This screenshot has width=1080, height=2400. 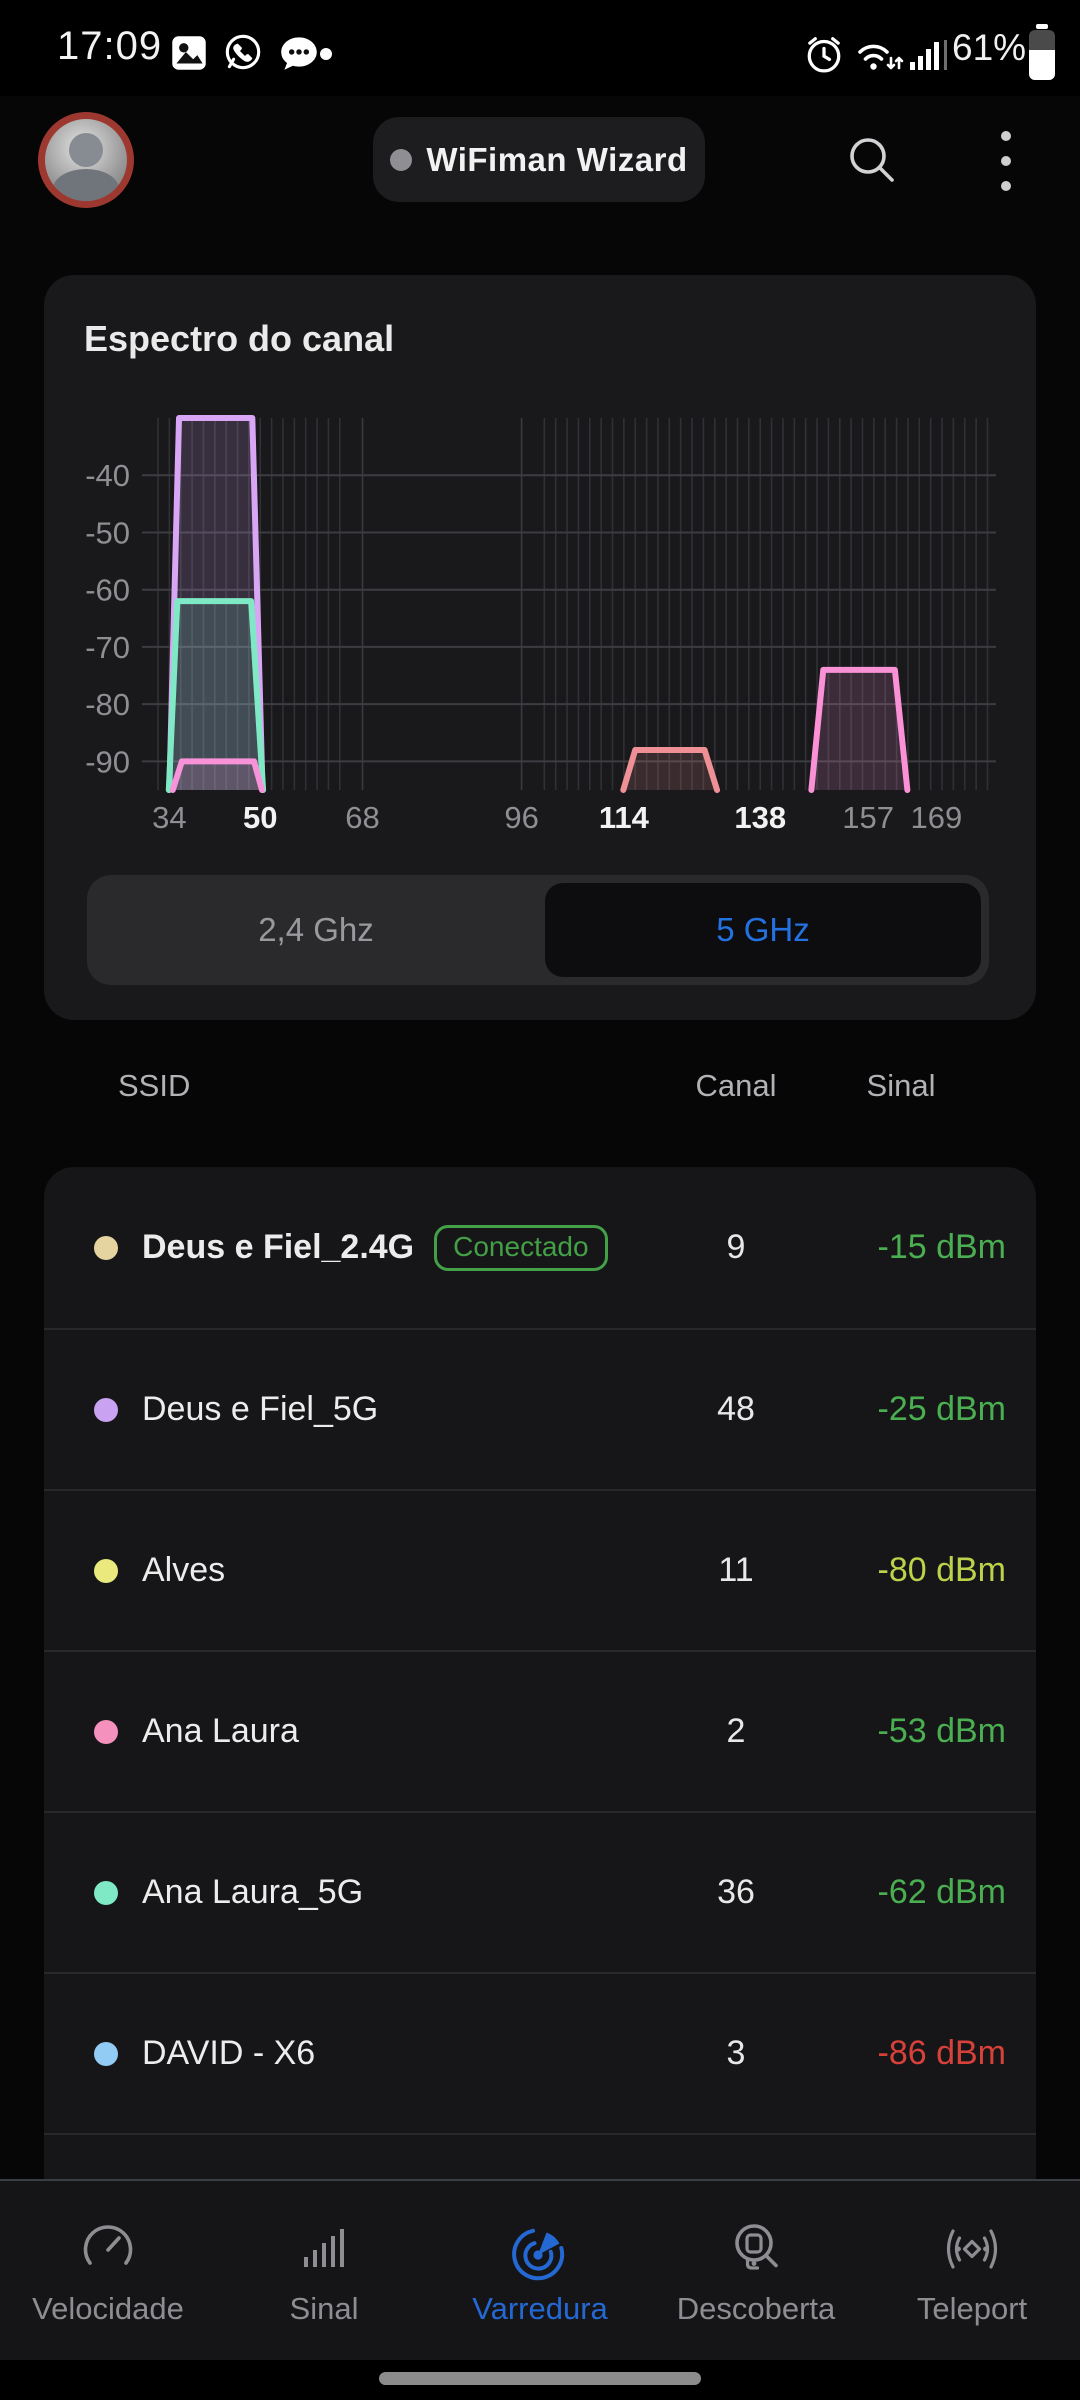 I want to click on band-toggle: 2,4 Ghz 5 GHz, so click(x=538, y=930).